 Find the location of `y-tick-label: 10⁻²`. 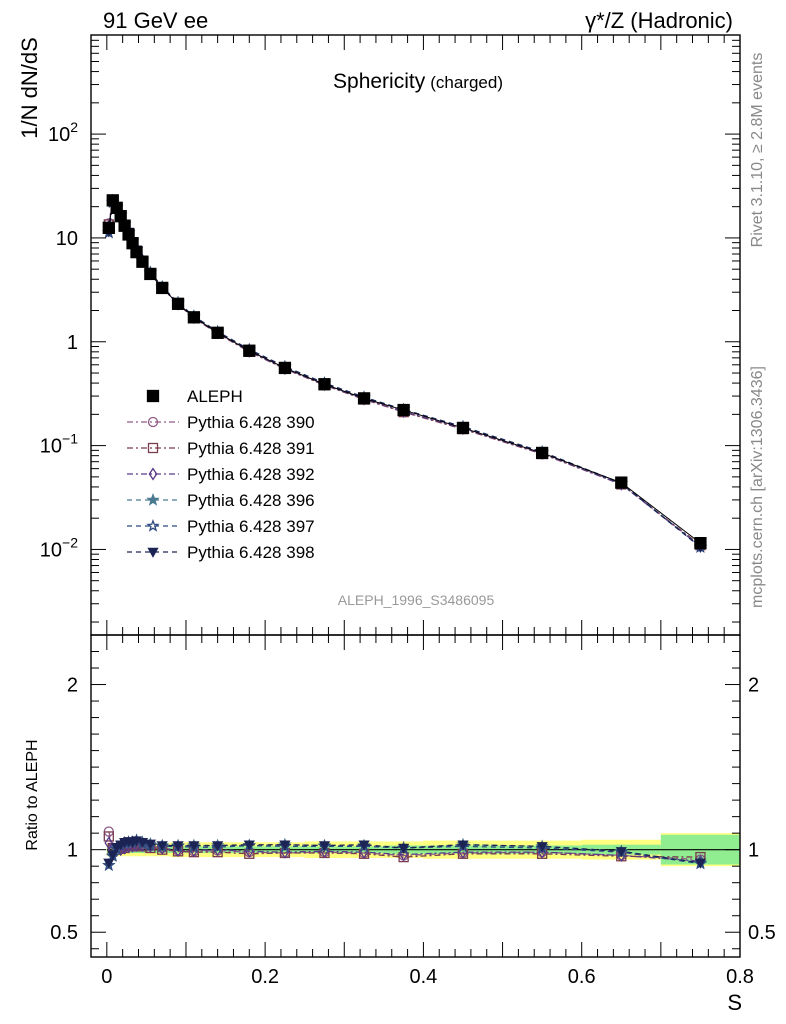

y-tick-label: 10⁻² is located at coordinates (59, 547).